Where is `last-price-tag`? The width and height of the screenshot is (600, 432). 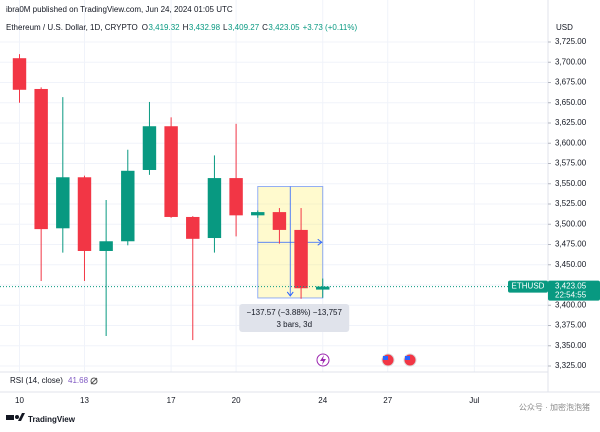 last-price-tag is located at coordinates (528, 286).